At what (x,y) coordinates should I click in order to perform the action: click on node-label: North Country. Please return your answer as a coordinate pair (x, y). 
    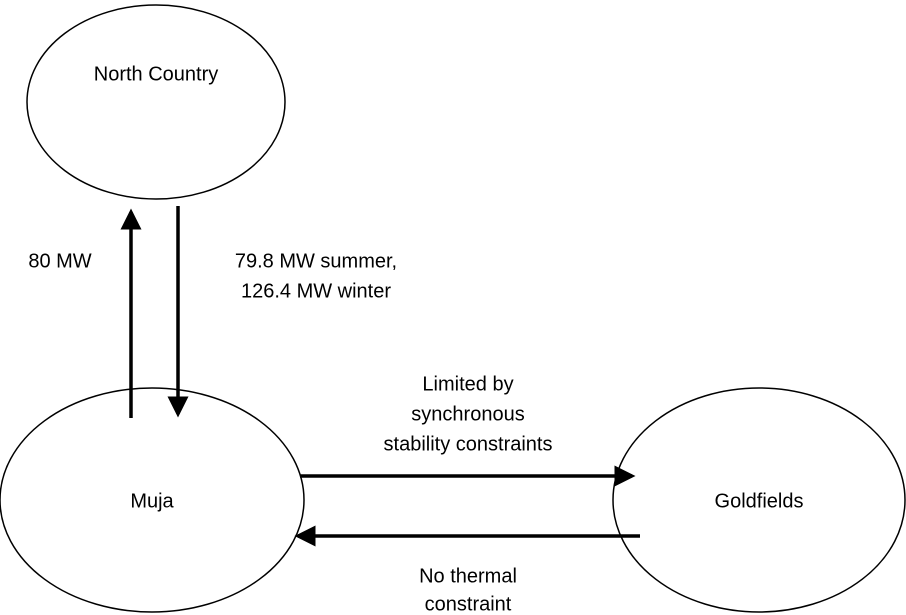
    Looking at the image, I should click on (156, 74).